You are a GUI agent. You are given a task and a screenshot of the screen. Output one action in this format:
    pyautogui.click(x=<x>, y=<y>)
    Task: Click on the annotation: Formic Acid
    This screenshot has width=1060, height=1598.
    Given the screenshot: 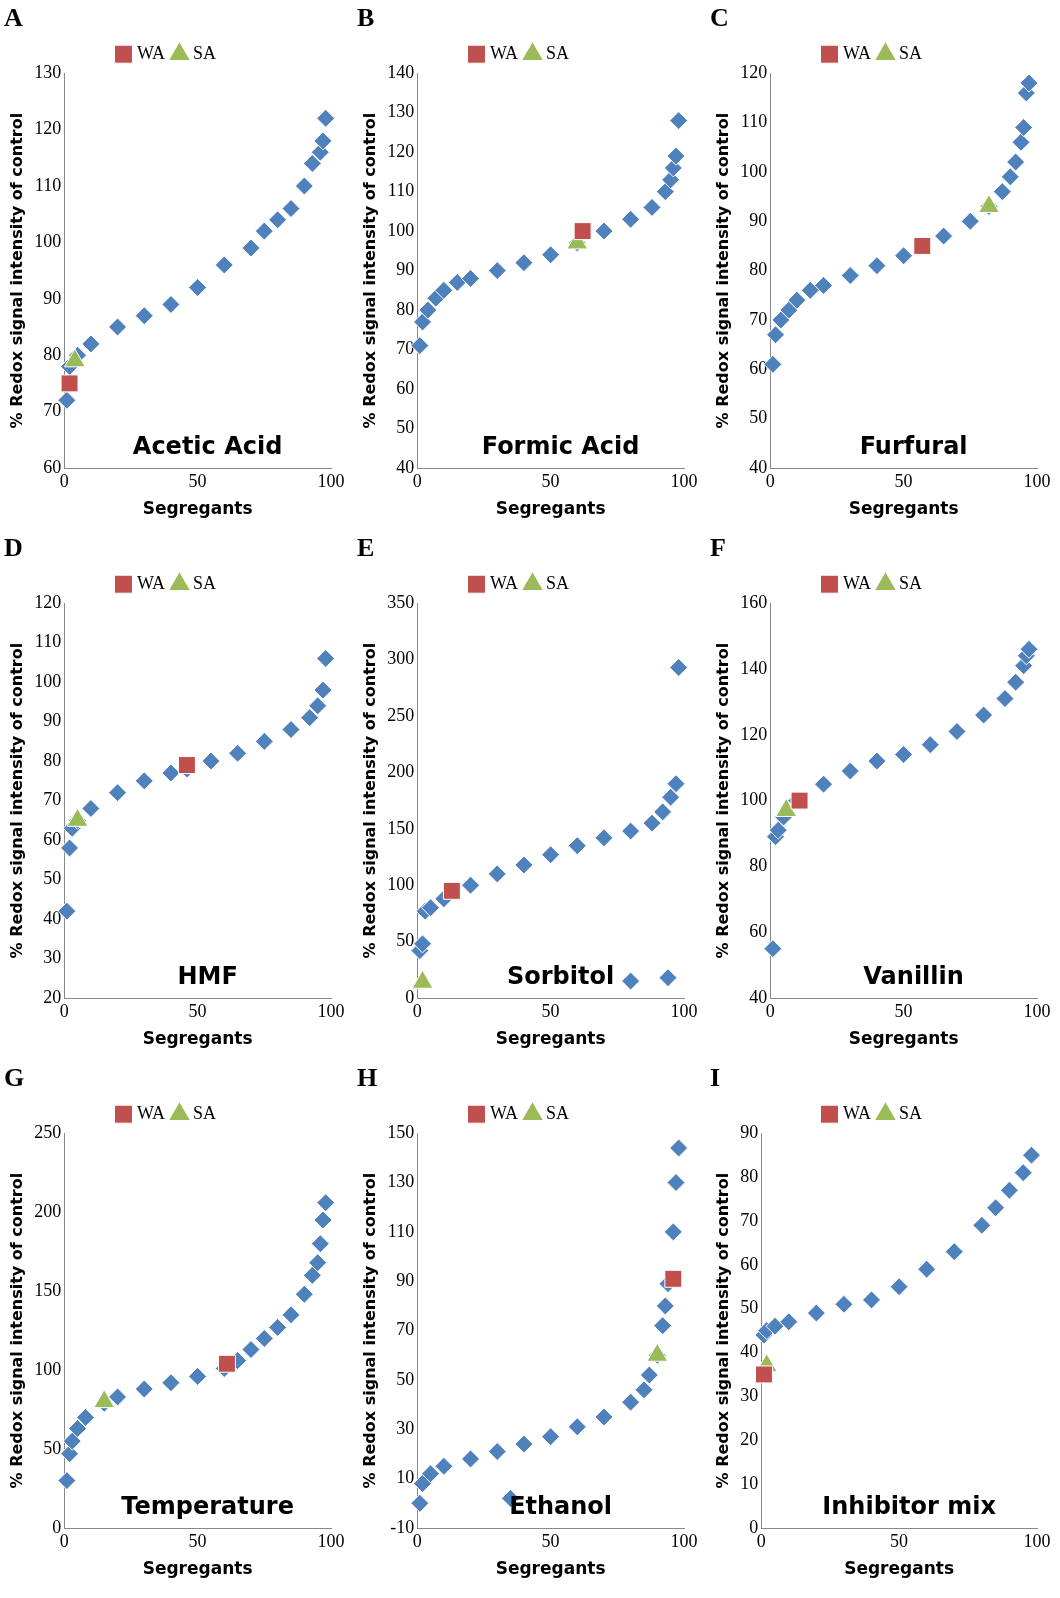 What is the action you would take?
    pyautogui.click(x=560, y=446)
    